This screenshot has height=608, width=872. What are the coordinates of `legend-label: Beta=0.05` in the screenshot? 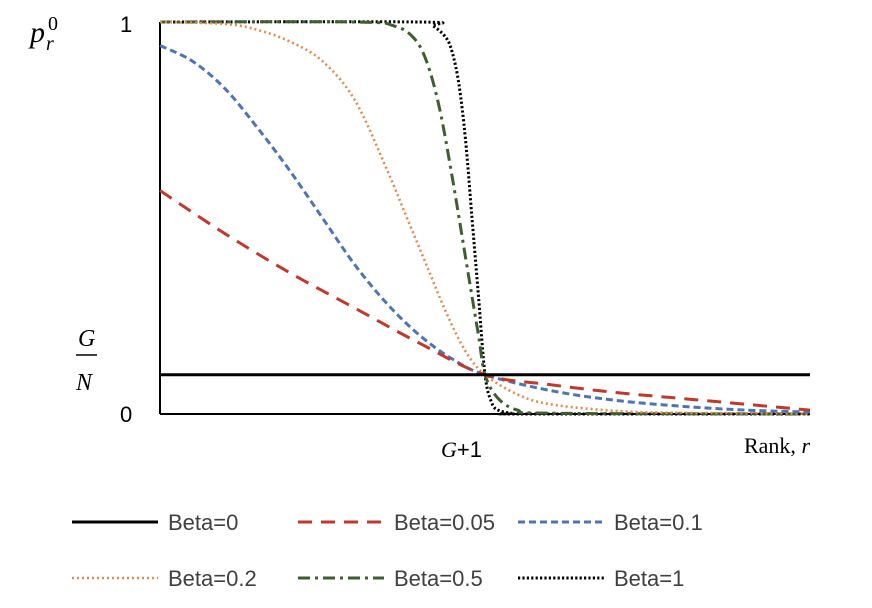 It's located at (444, 522).